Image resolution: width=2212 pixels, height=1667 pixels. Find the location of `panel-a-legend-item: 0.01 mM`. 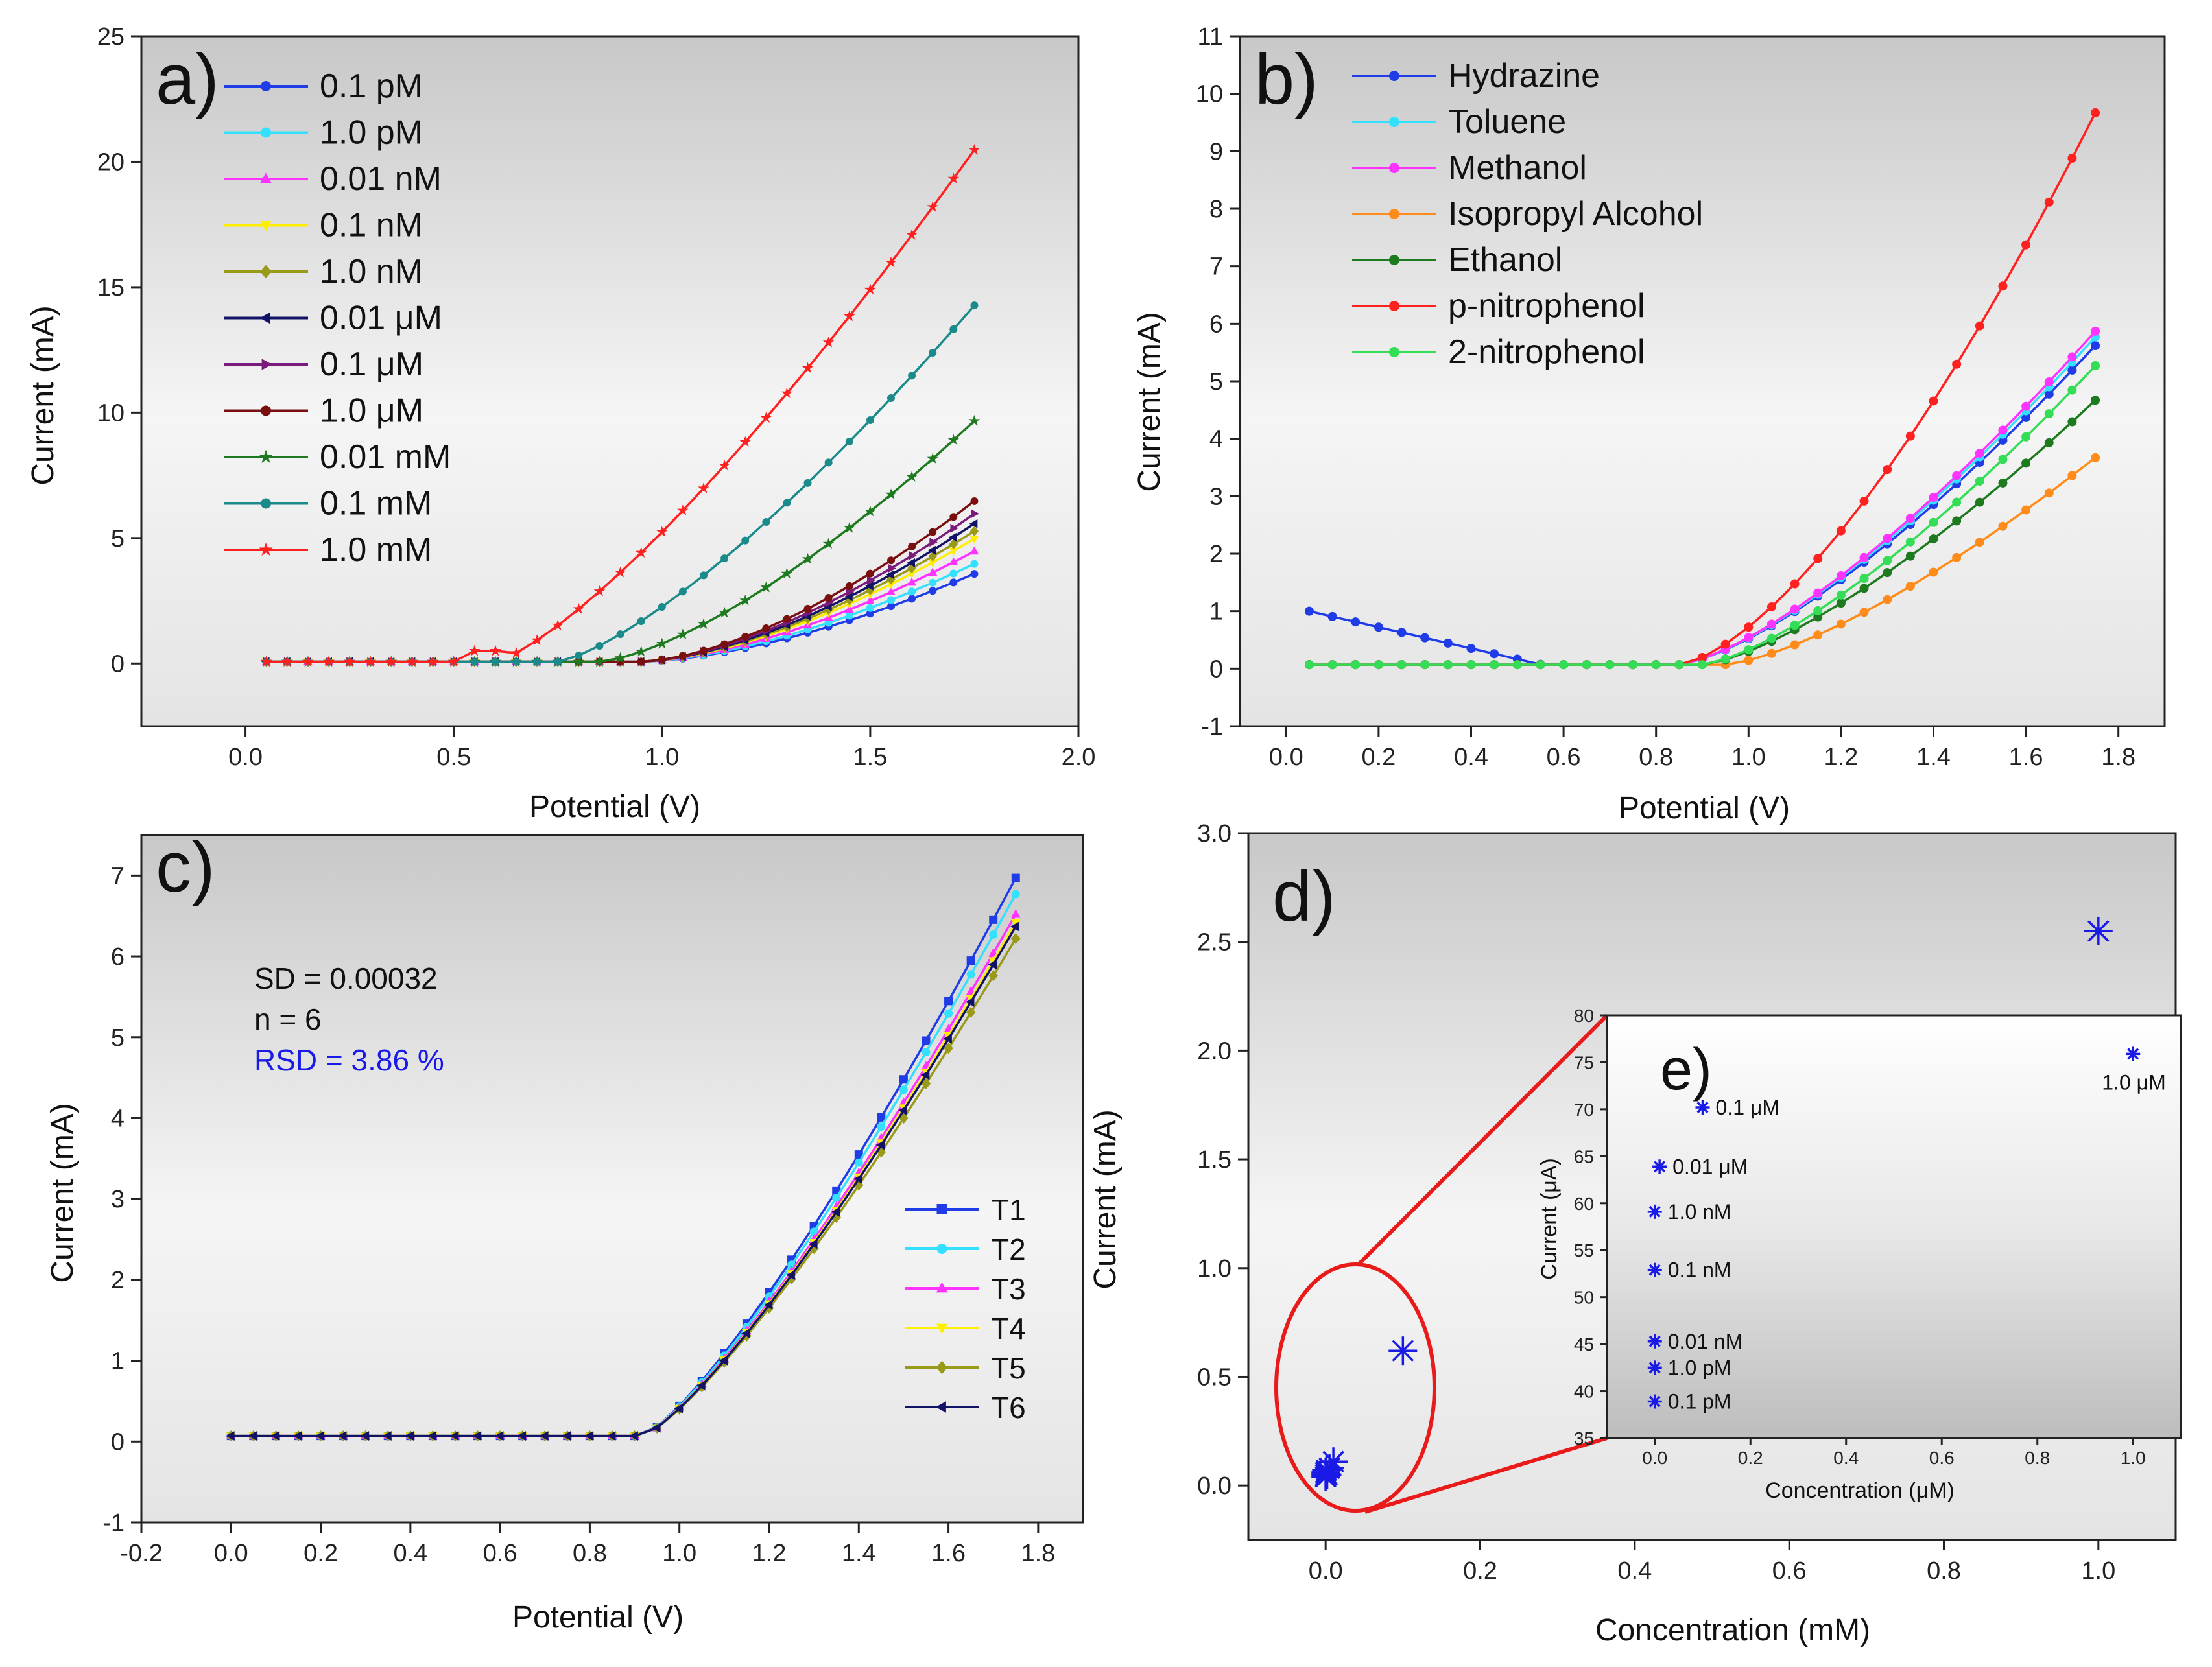

panel-a-legend-item: 0.01 mM is located at coordinates (337, 457).